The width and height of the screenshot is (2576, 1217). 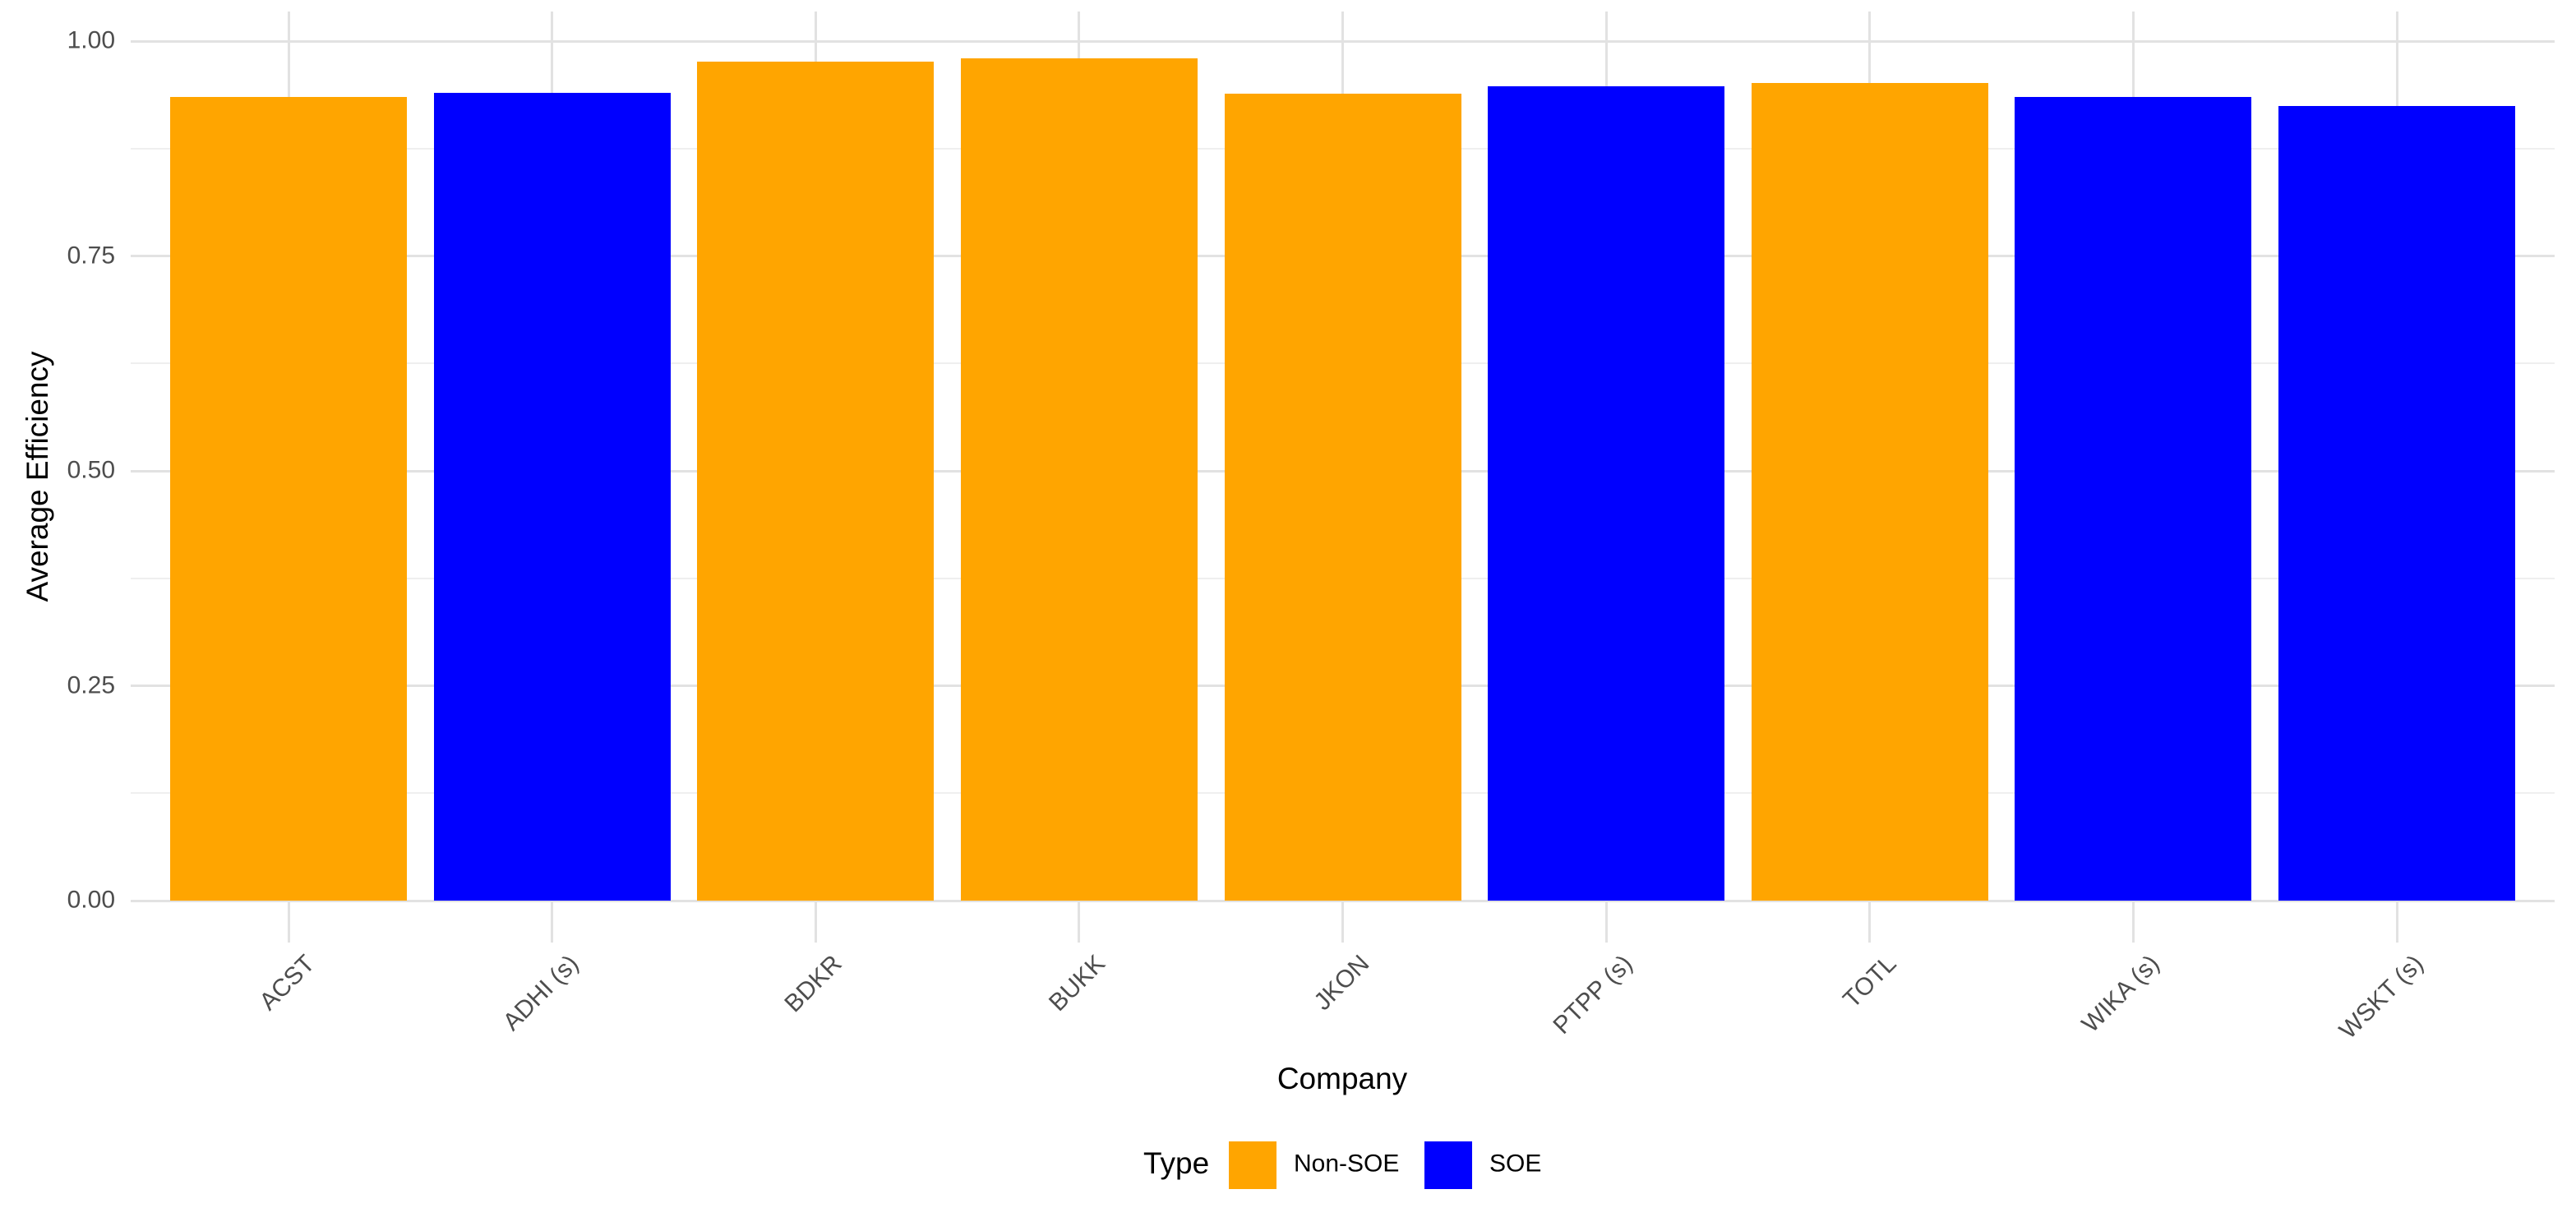 What do you see at coordinates (1606, 493) in the screenshot?
I see `bar-PTPPs` at bounding box center [1606, 493].